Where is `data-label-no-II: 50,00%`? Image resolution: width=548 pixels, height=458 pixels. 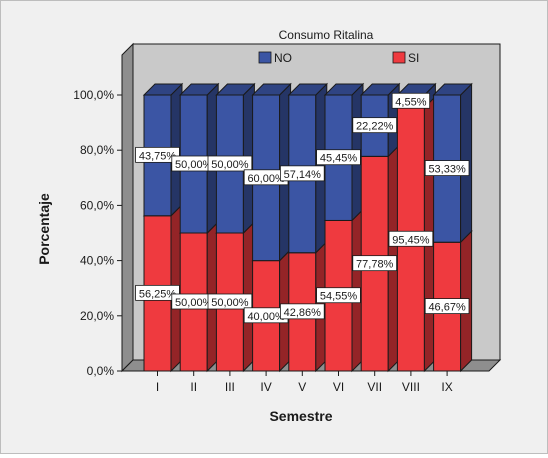 data-label-no-II: 50,00% is located at coordinates (194, 165).